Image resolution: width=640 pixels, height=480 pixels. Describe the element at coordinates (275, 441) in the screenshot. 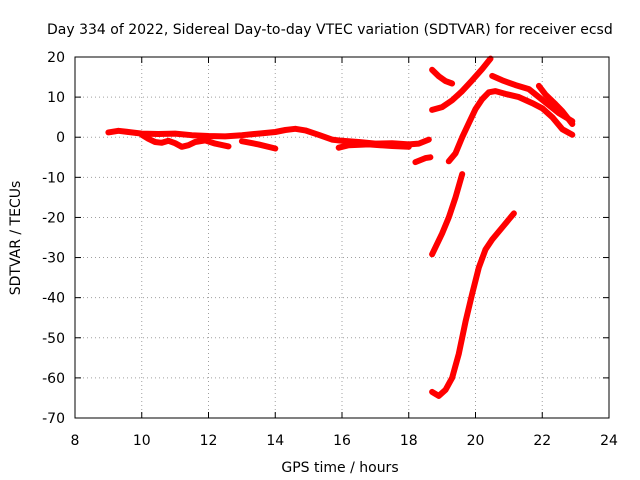

I see `x-tick-label: 14` at that location.